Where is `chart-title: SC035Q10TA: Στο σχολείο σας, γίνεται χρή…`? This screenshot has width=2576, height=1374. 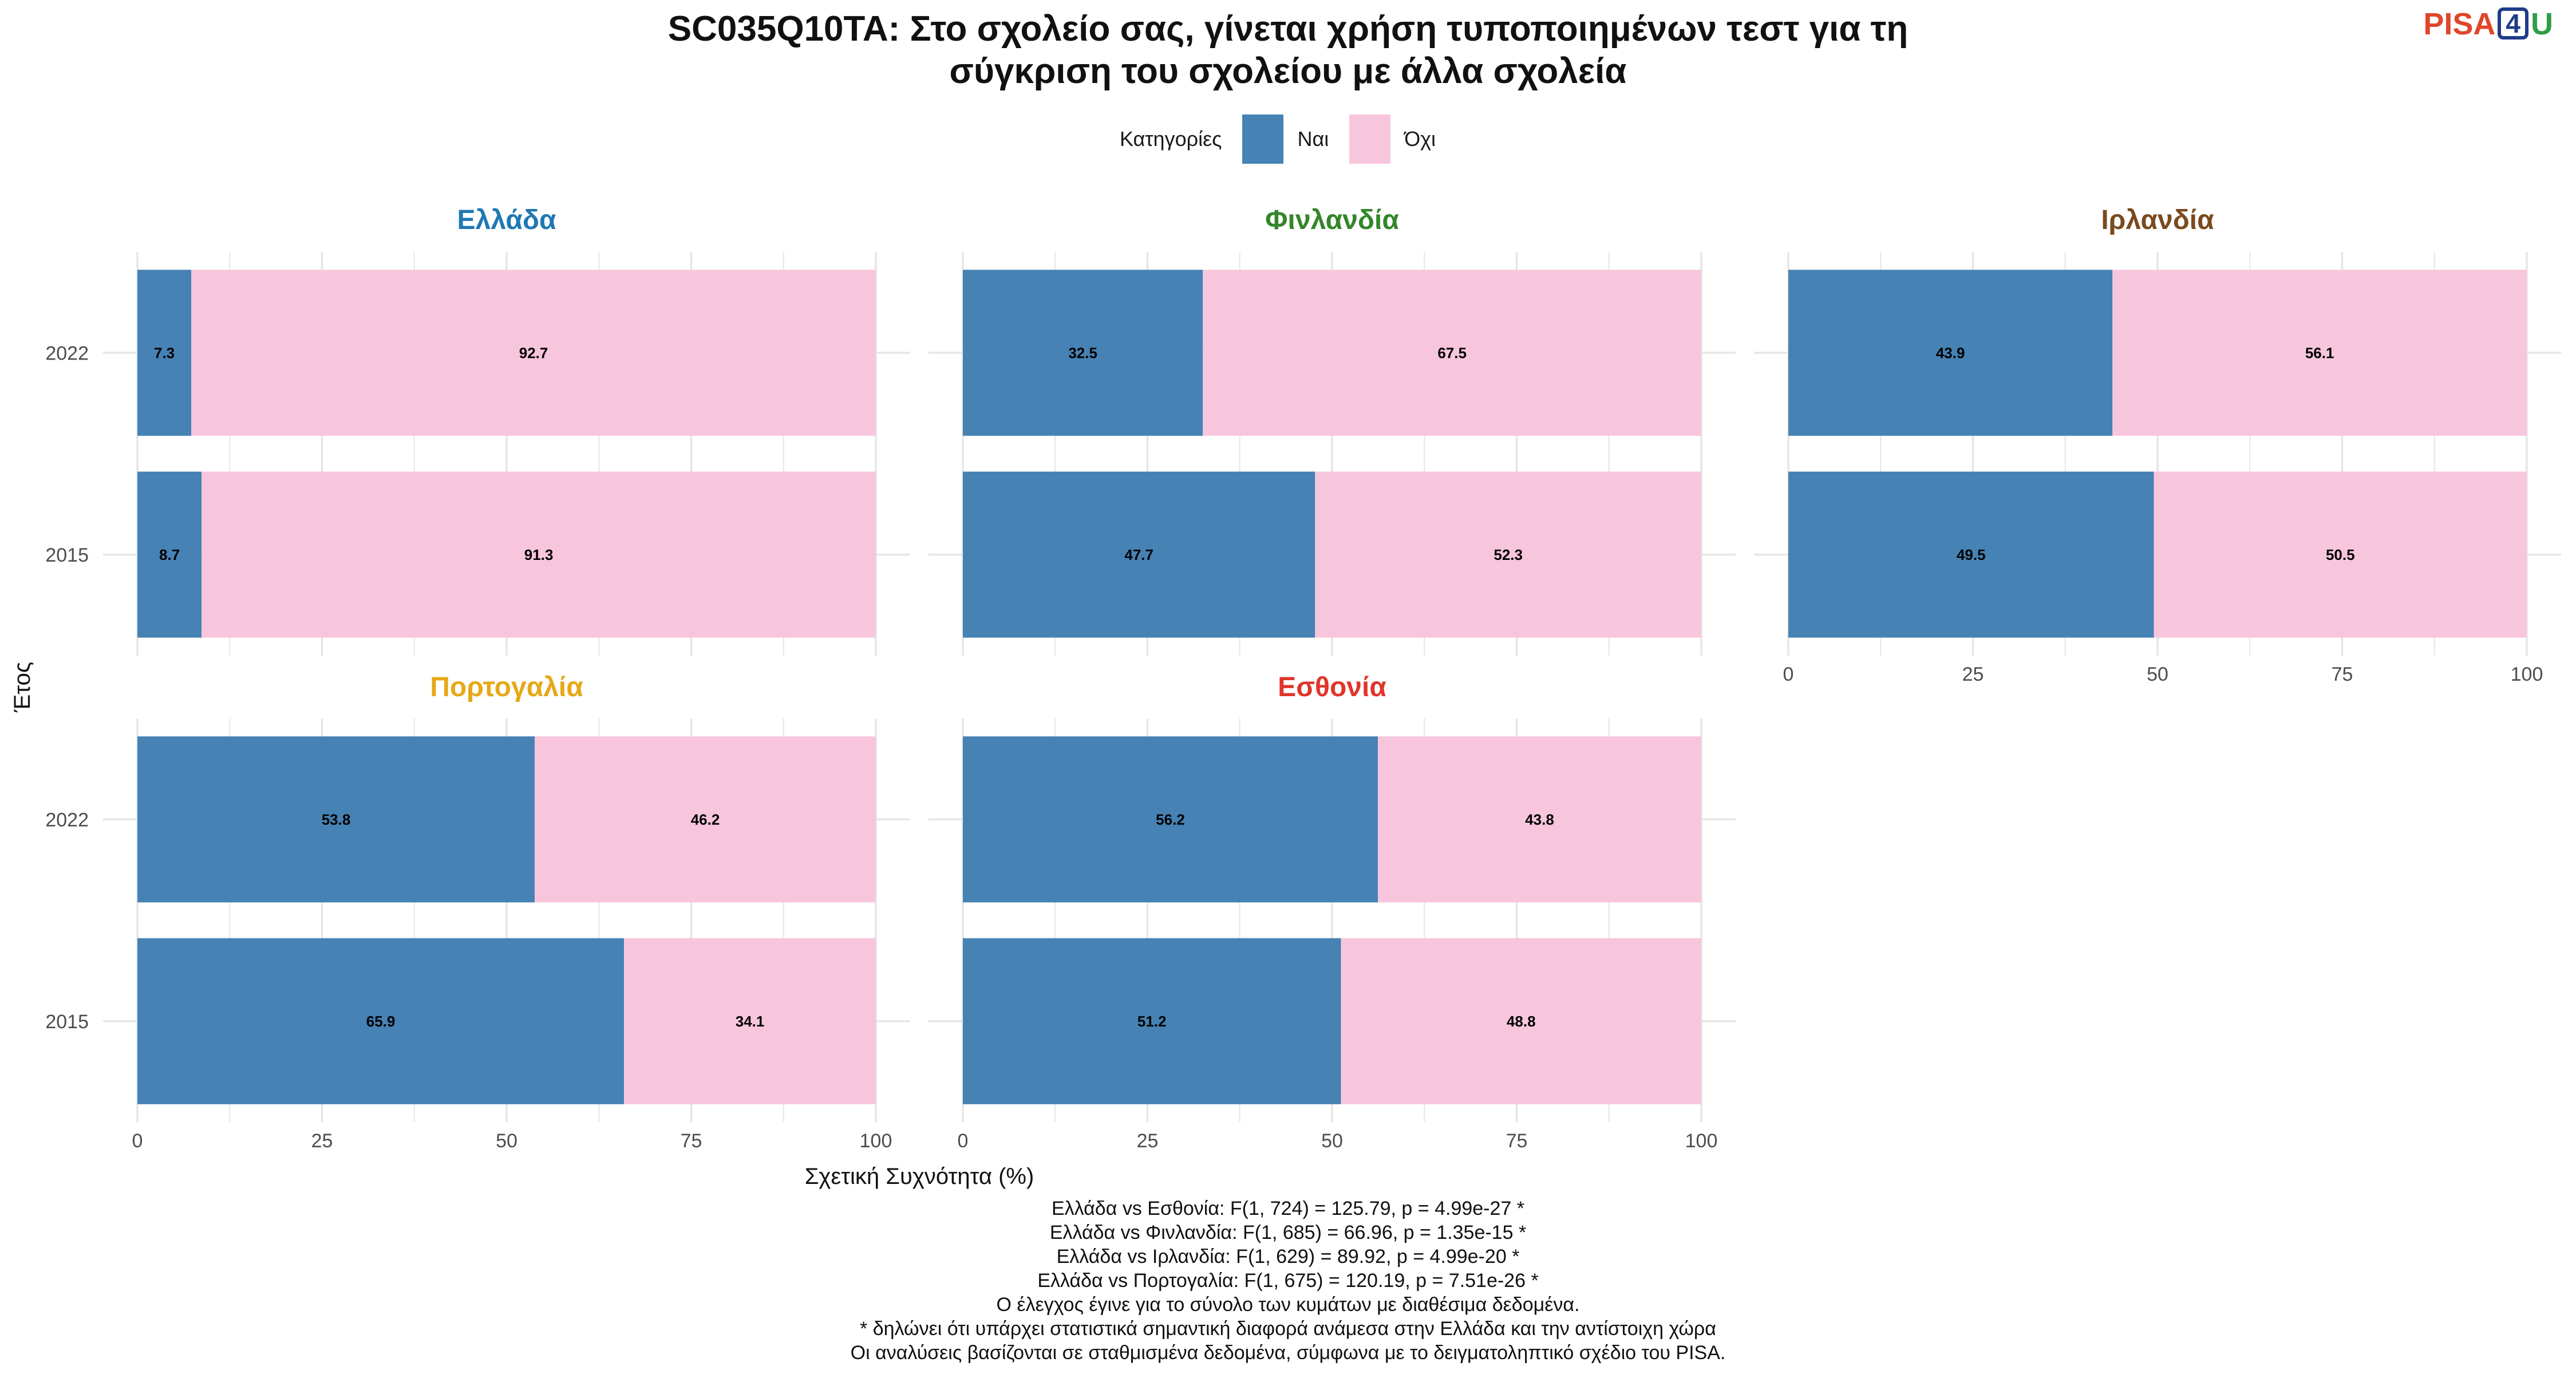
chart-title: SC035Q10TA: Στο σχολείο σας, γίνεται χρή… is located at coordinates (1288, 51).